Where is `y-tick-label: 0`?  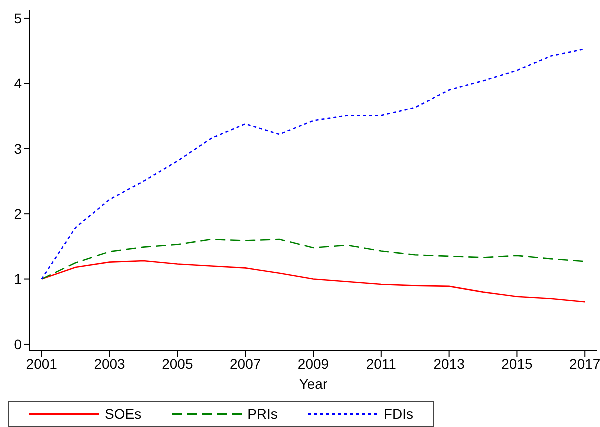 y-tick-label: 0 is located at coordinates (18, 344).